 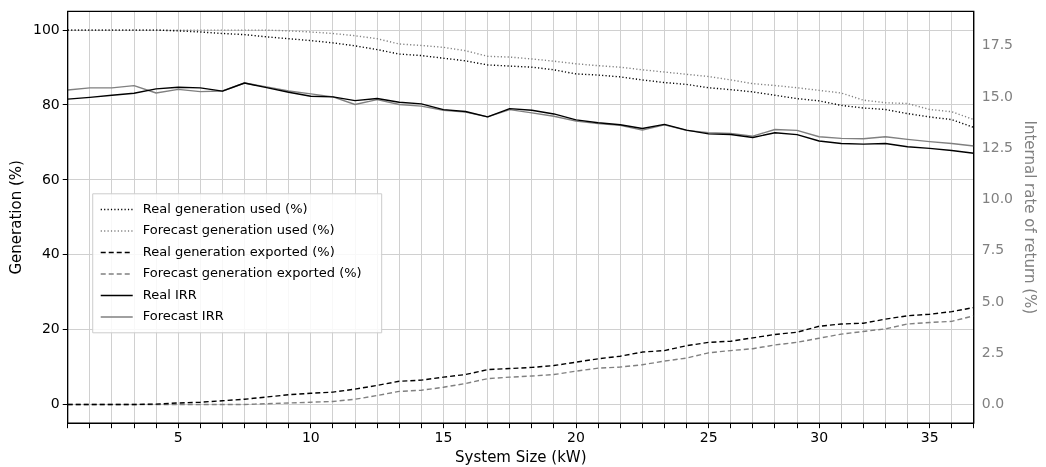 What do you see at coordinates (997, 44) in the screenshot?
I see `y2-tick-label: 17.5` at bounding box center [997, 44].